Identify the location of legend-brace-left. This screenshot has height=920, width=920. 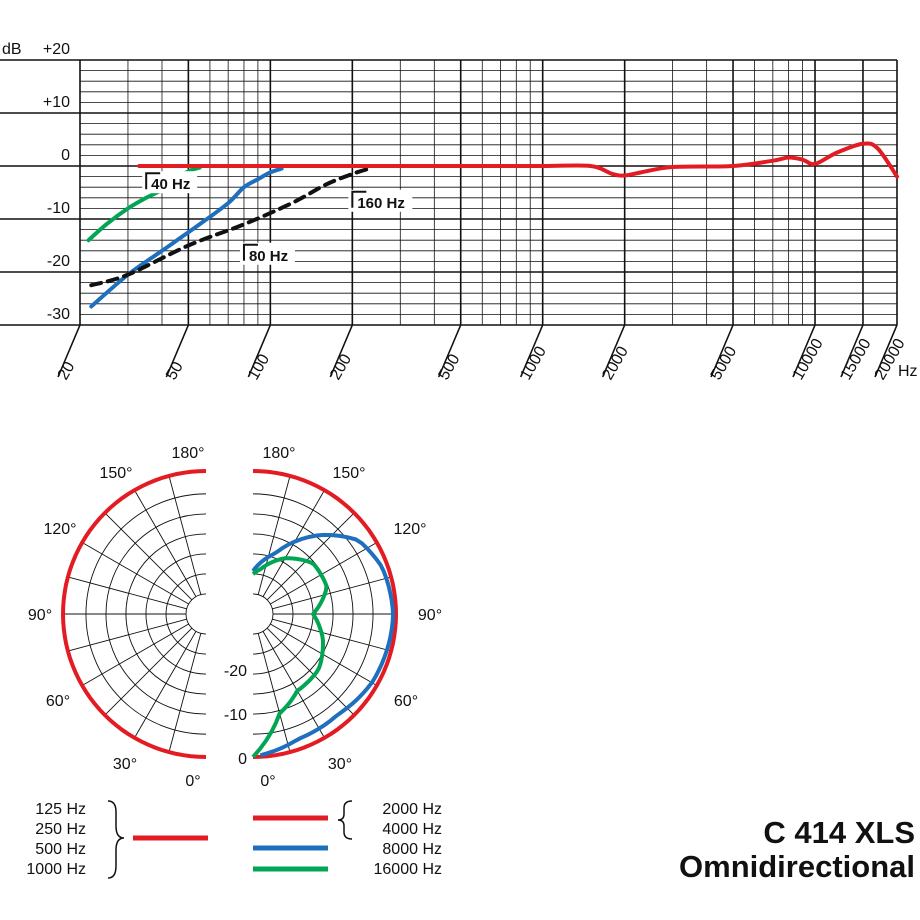
(116, 839).